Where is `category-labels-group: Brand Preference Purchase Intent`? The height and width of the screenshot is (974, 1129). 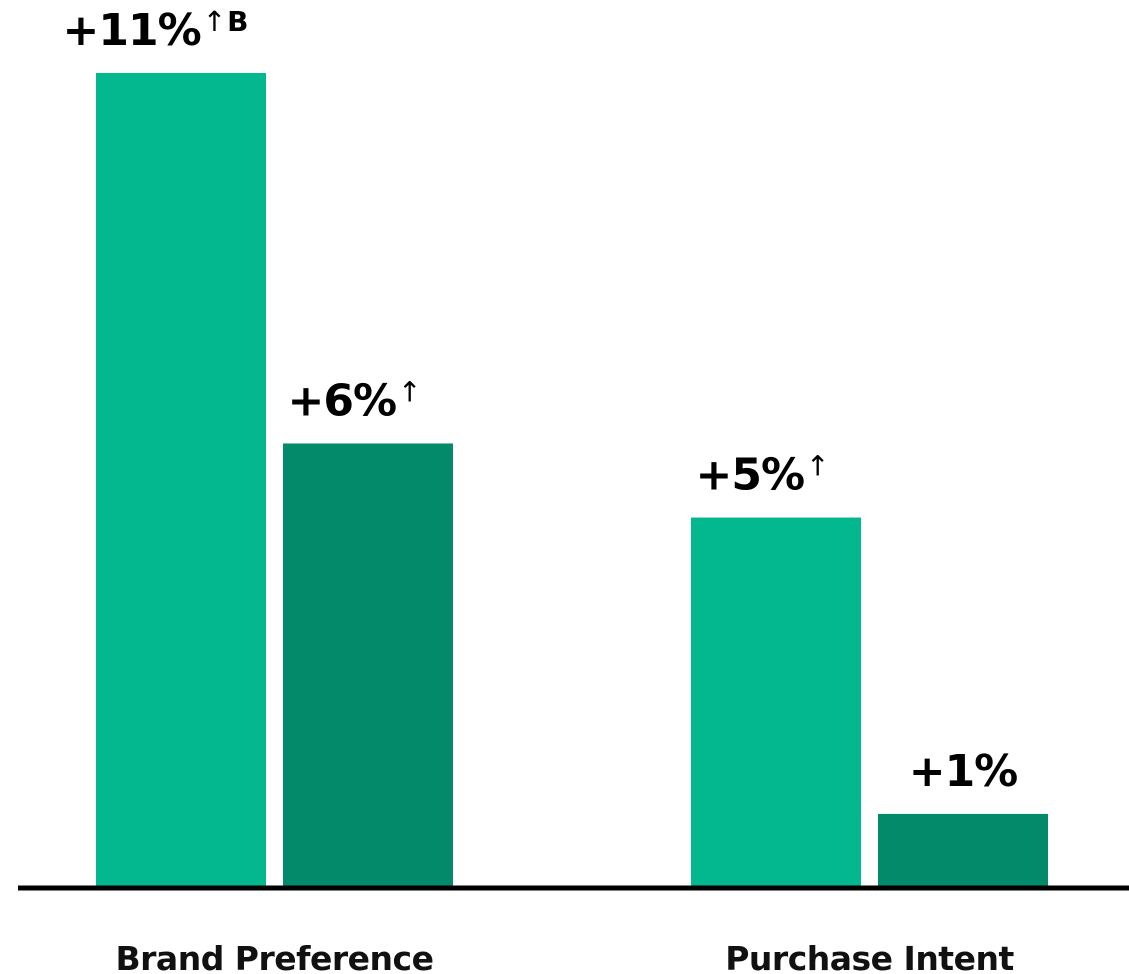 category-labels-group: Brand Preference Purchase Intent is located at coordinates (565, 956).